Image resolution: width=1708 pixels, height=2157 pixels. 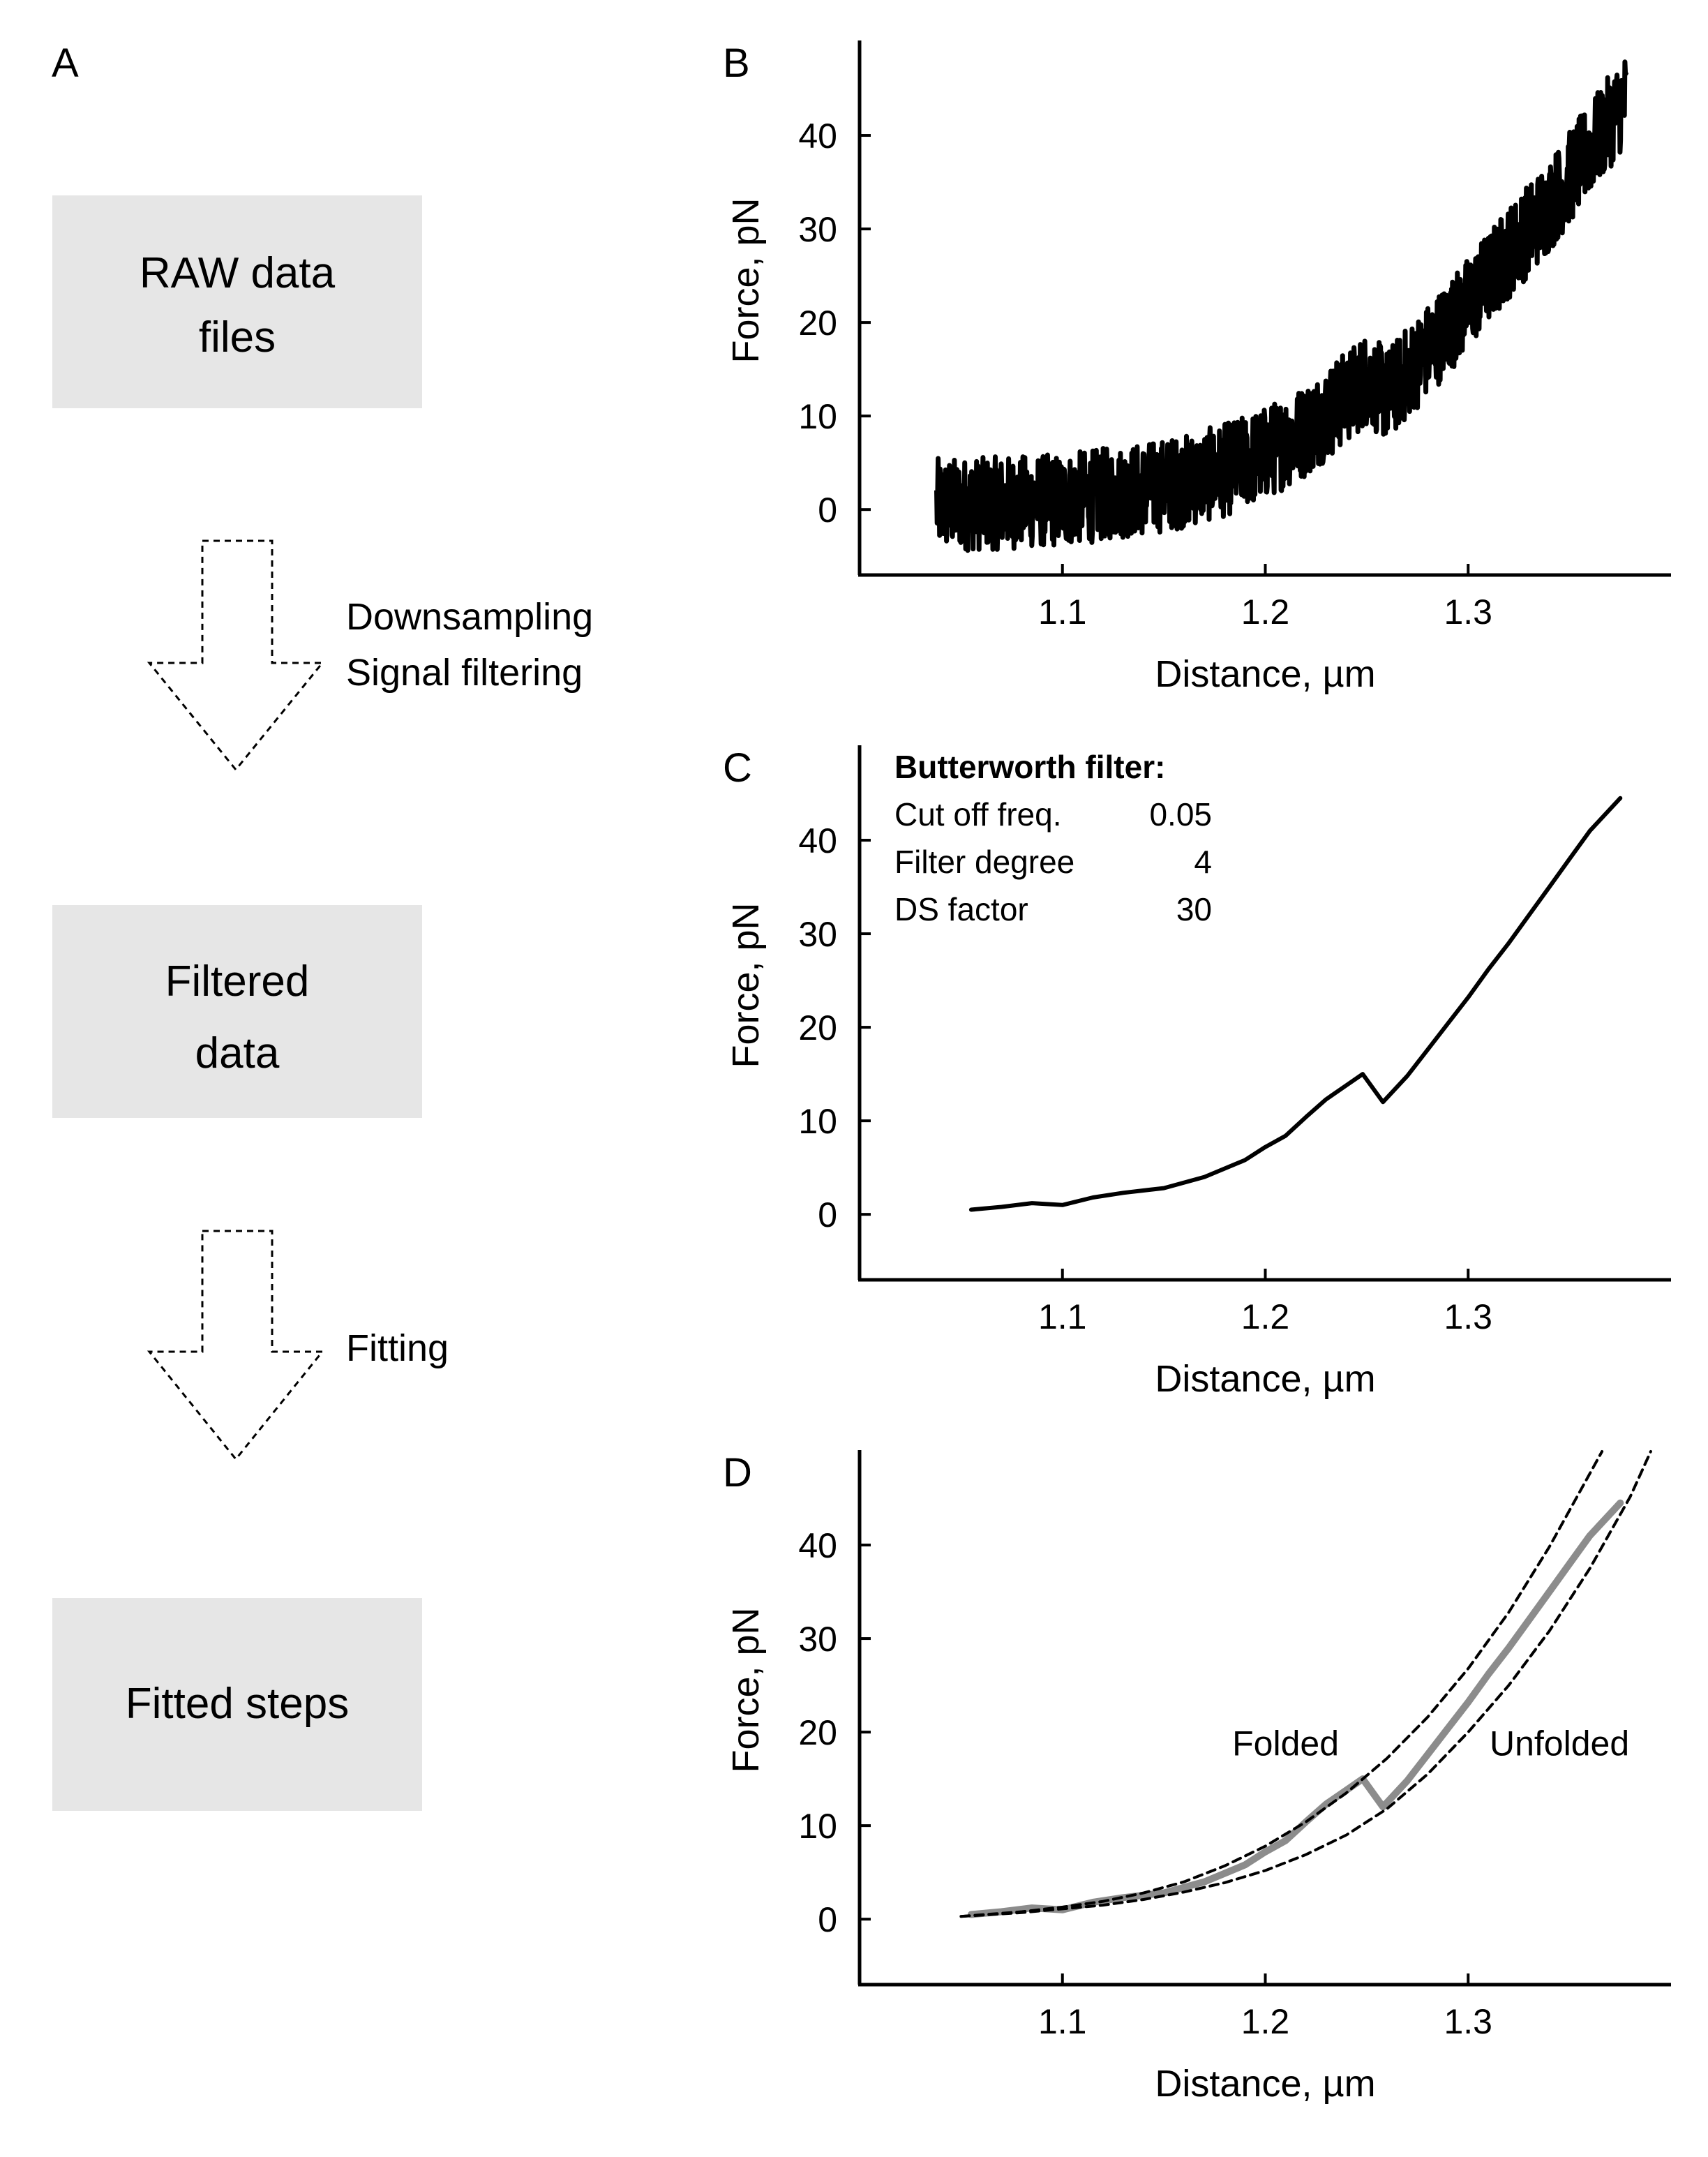 What do you see at coordinates (736, 63) in the screenshot?
I see `panel-b-letter: B` at bounding box center [736, 63].